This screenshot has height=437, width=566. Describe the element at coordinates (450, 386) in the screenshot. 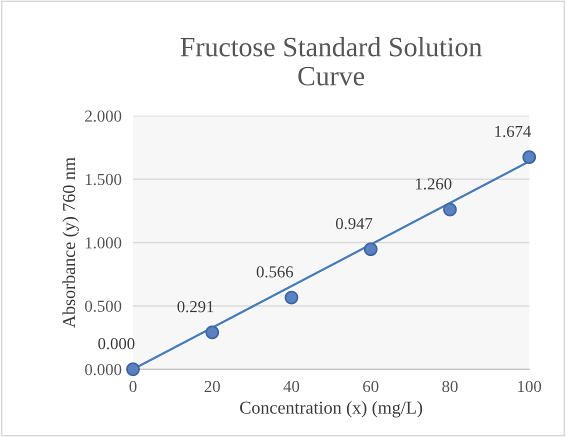

I see `x-tick-label: 80` at that location.